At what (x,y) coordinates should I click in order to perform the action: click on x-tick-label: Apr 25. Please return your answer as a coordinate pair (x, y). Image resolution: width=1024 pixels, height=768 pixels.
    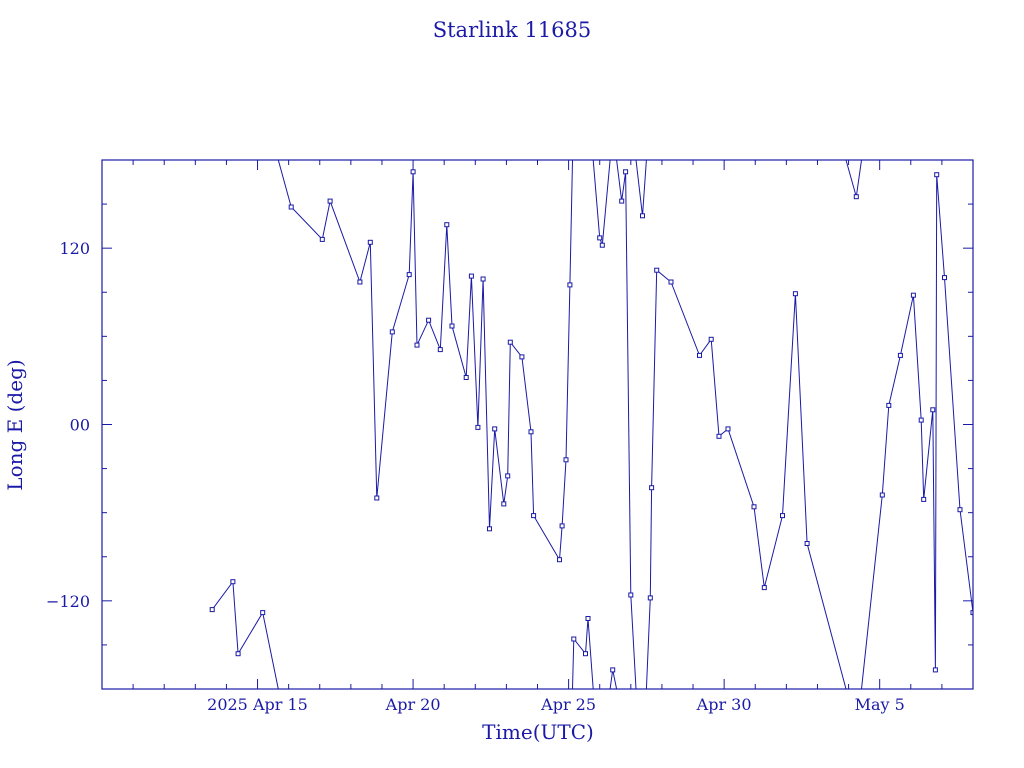
    Looking at the image, I should click on (568, 704).